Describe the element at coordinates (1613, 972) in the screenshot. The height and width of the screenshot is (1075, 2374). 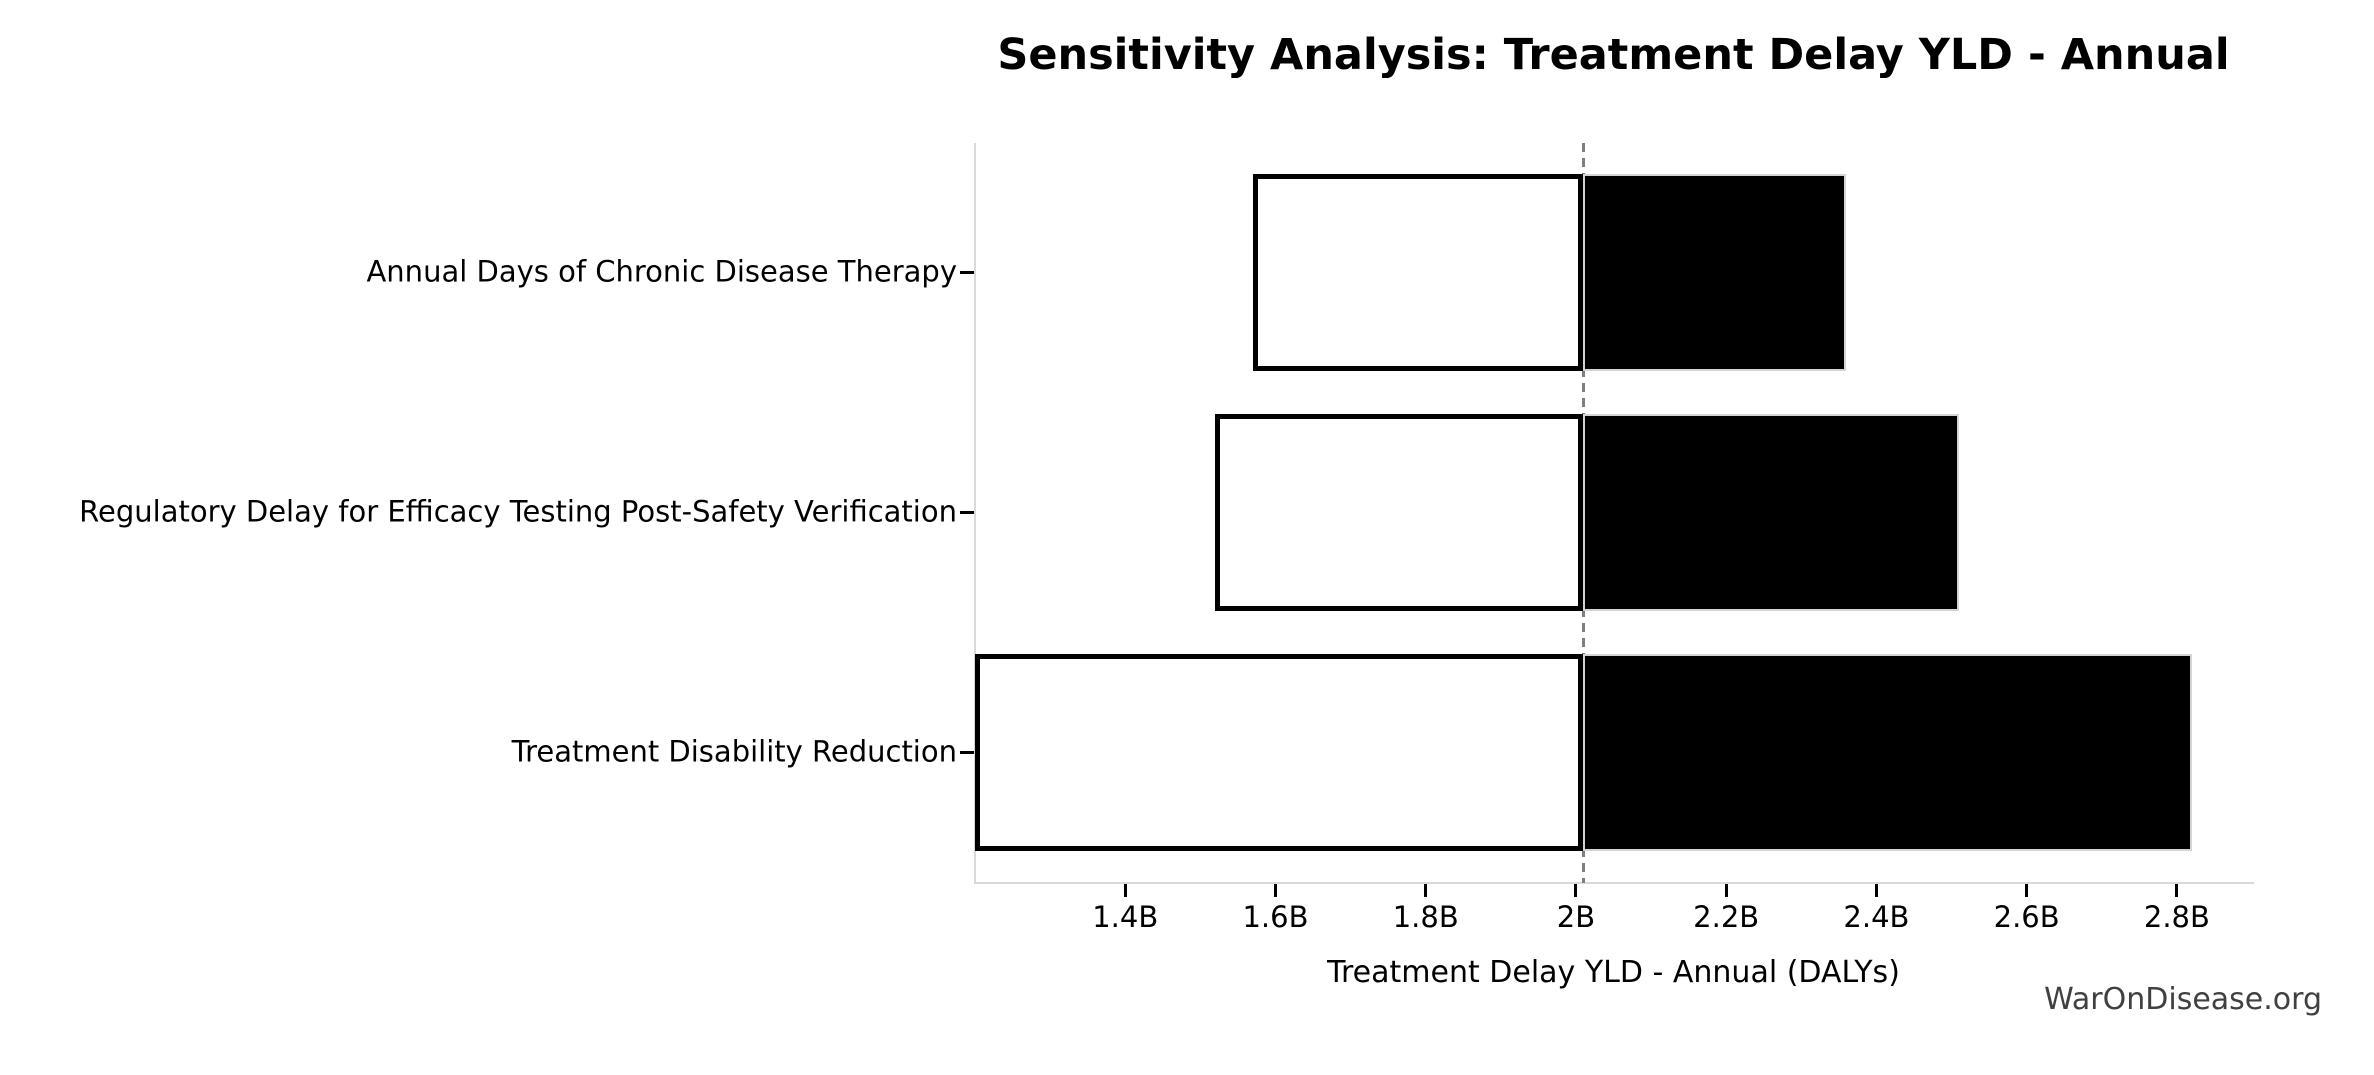
I see `x-axis-title: Treatment Delay YLD - Annual (DALYs)` at that location.